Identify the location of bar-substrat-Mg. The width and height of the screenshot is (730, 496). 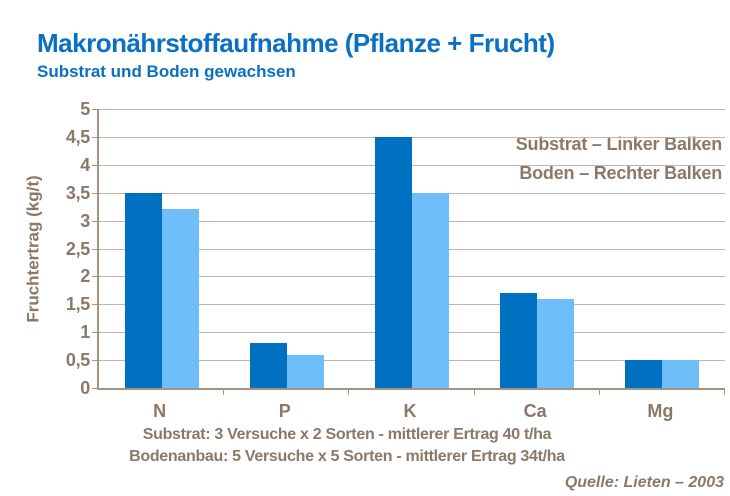
(644, 374).